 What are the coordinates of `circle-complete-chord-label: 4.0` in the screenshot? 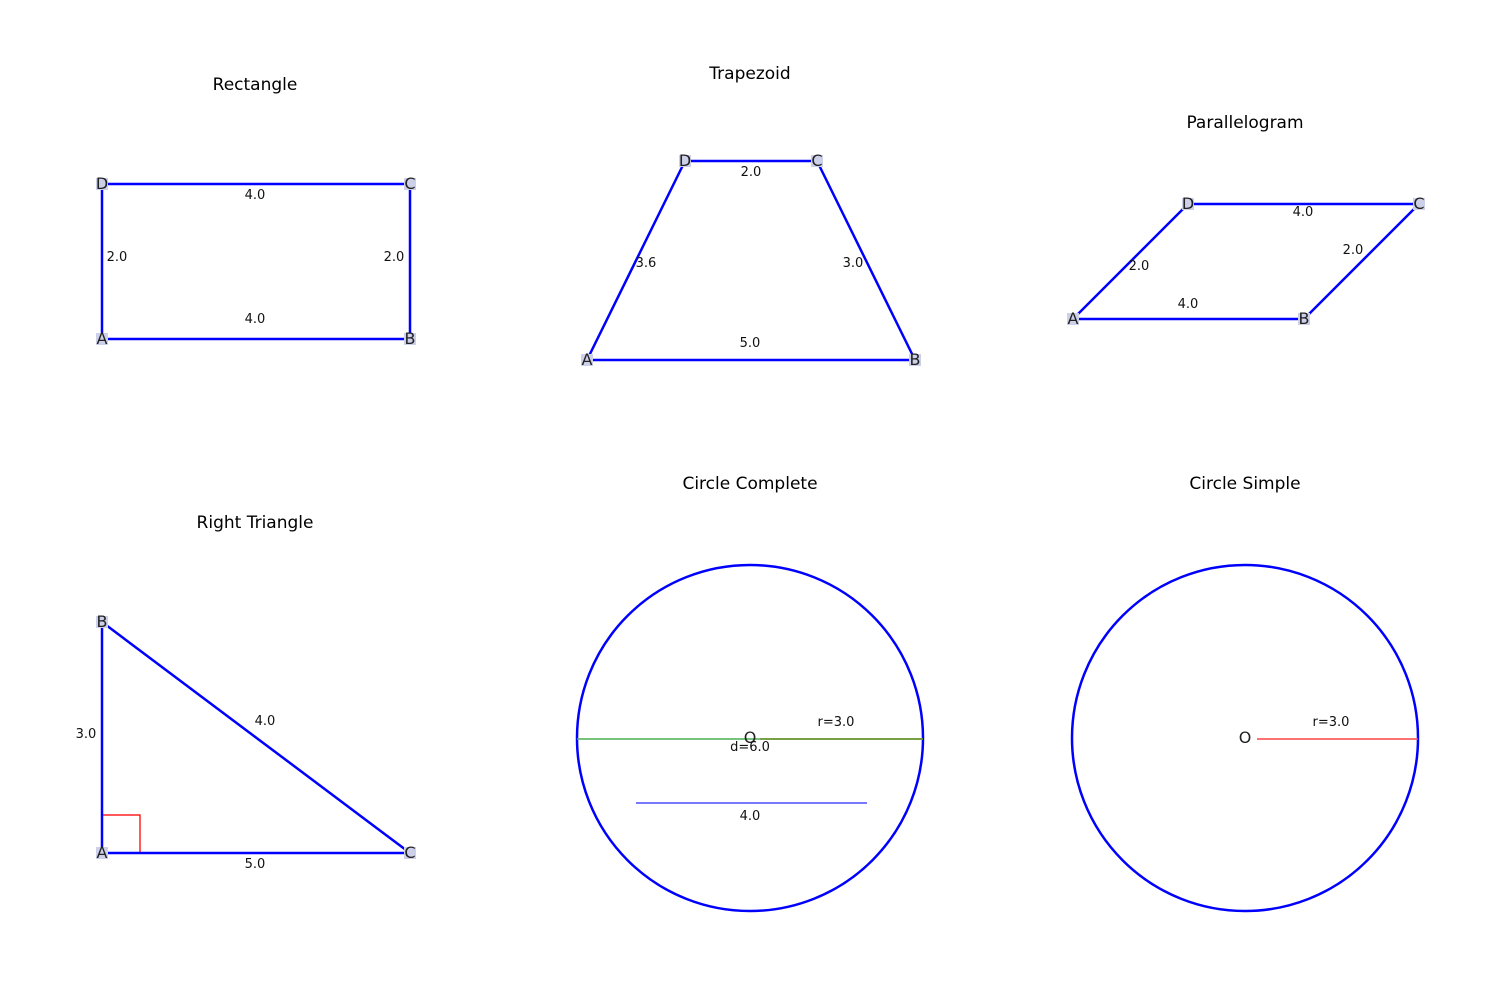 It's located at (750, 816).